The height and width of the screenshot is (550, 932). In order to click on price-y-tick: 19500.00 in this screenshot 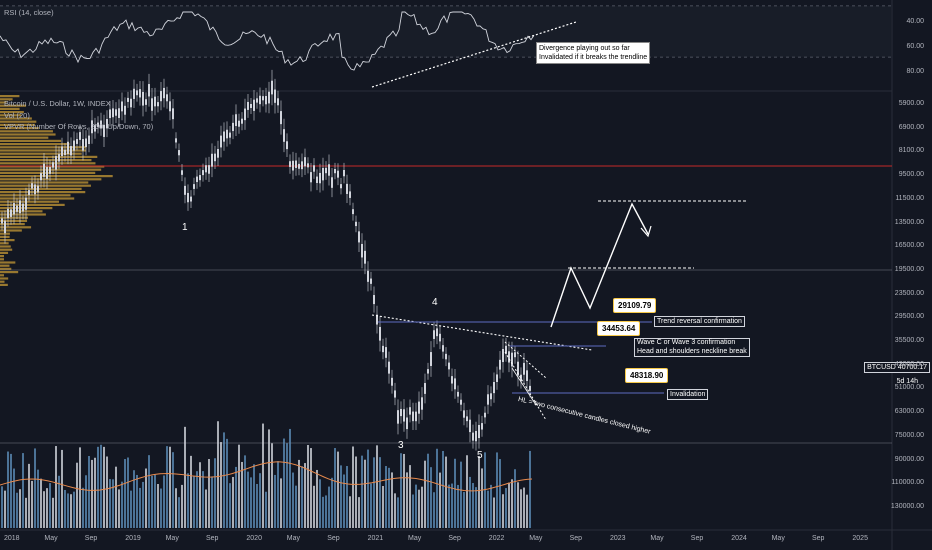, I will do `click(909, 269)`.